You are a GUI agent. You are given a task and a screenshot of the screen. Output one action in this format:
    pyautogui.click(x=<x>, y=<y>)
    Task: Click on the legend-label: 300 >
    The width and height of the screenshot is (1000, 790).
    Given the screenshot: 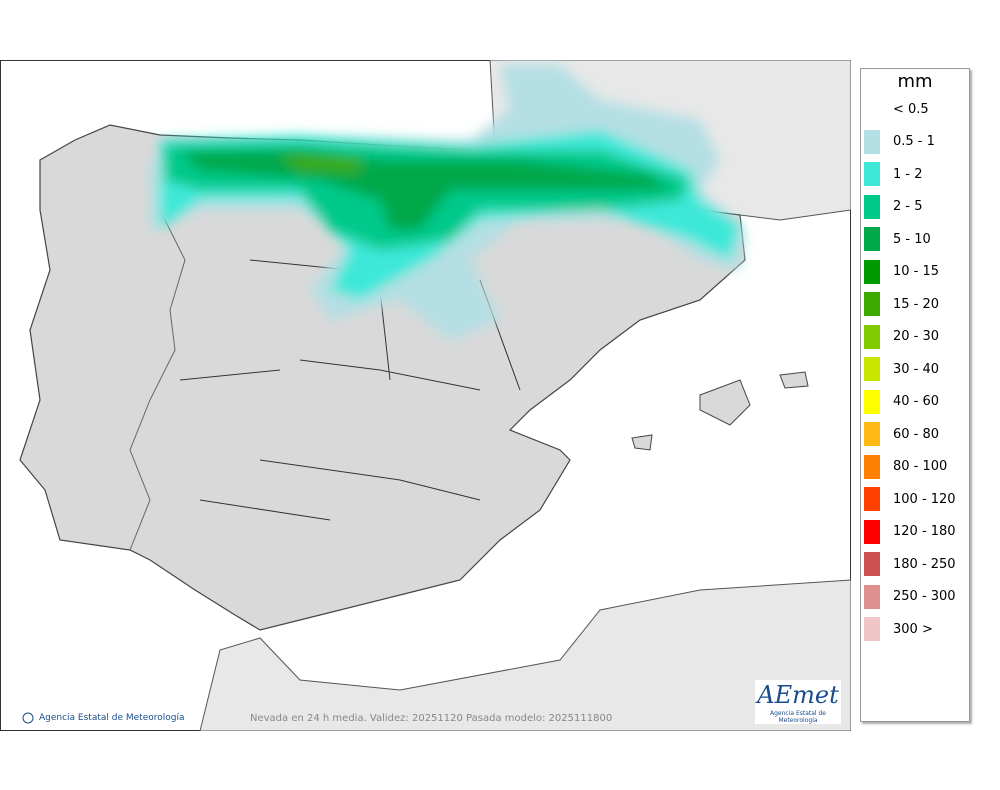 What is the action you would take?
    pyautogui.click(x=913, y=629)
    